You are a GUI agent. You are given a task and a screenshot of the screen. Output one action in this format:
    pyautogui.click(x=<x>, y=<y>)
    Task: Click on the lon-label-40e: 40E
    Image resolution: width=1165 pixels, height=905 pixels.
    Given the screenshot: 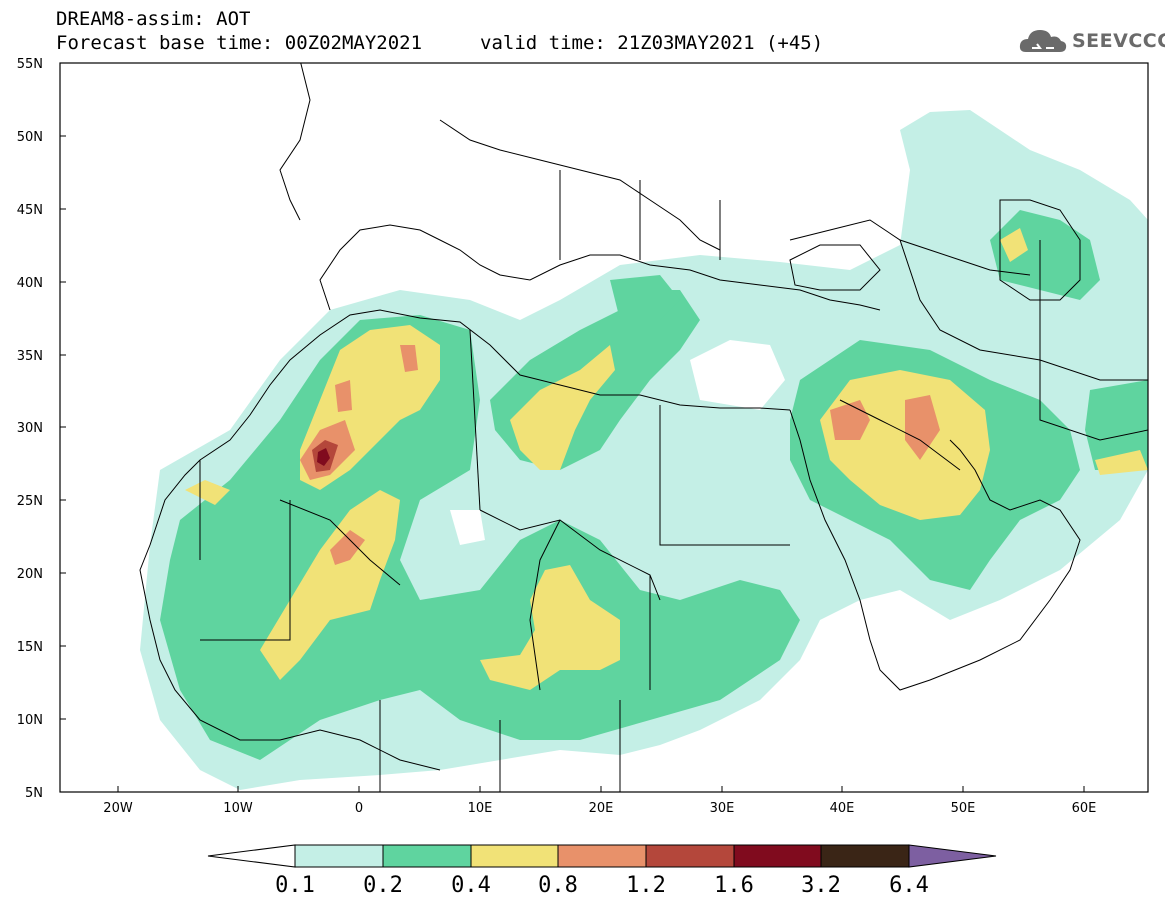 What is the action you would take?
    pyautogui.click(x=842, y=808)
    